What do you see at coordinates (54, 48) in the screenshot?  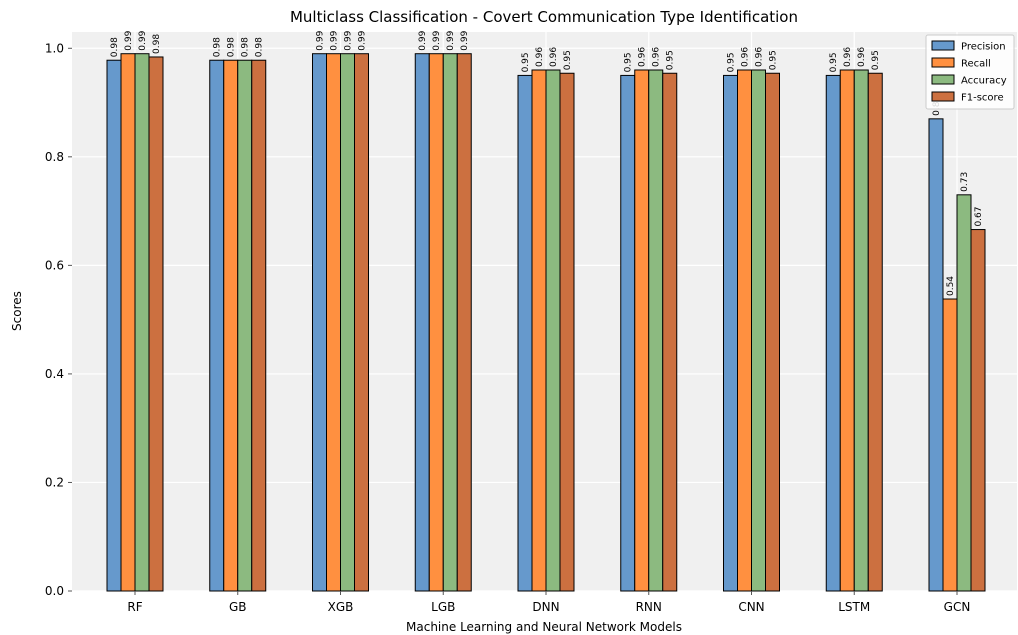 I see `y-tick-label: 1.0` at bounding box center [54, 48].